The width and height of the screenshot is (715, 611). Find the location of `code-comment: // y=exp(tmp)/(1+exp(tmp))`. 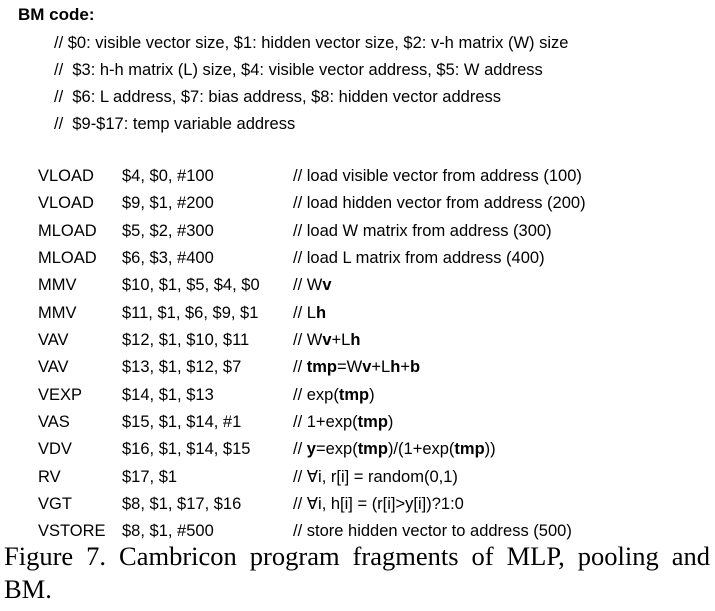

code-comment: // y=exp(tmp)/(1+exp(tmp)) is located at coordinates (394, 449).